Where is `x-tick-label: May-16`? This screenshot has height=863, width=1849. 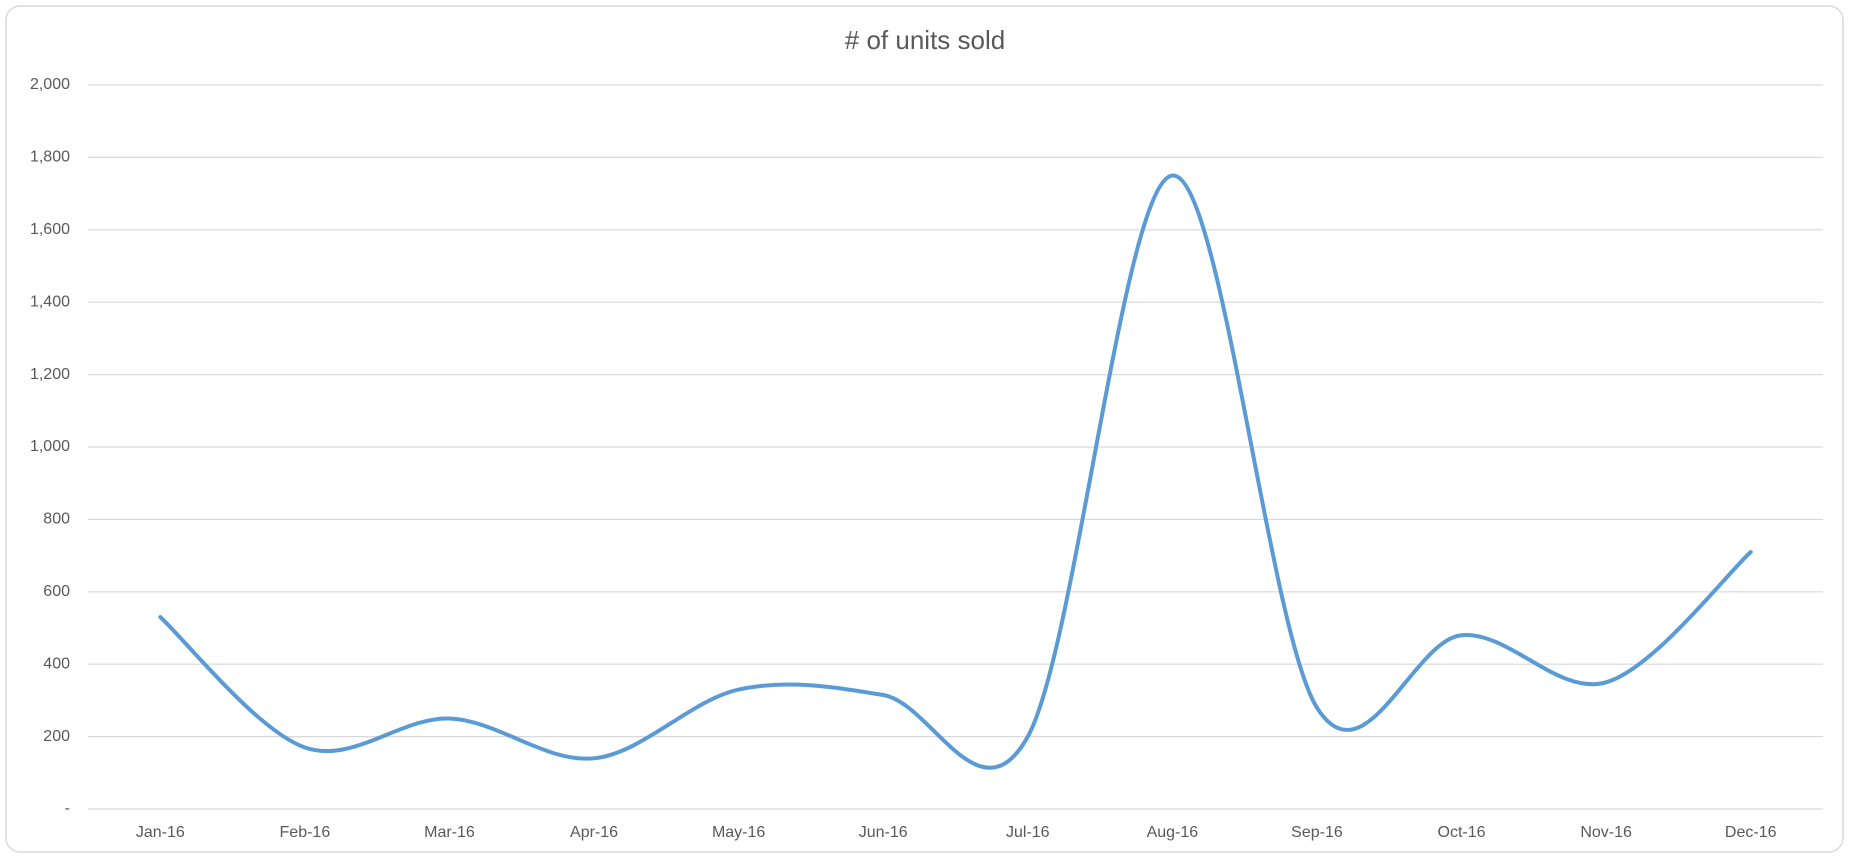
x-tick-label: May-16 is located at coordinates (738, 832).